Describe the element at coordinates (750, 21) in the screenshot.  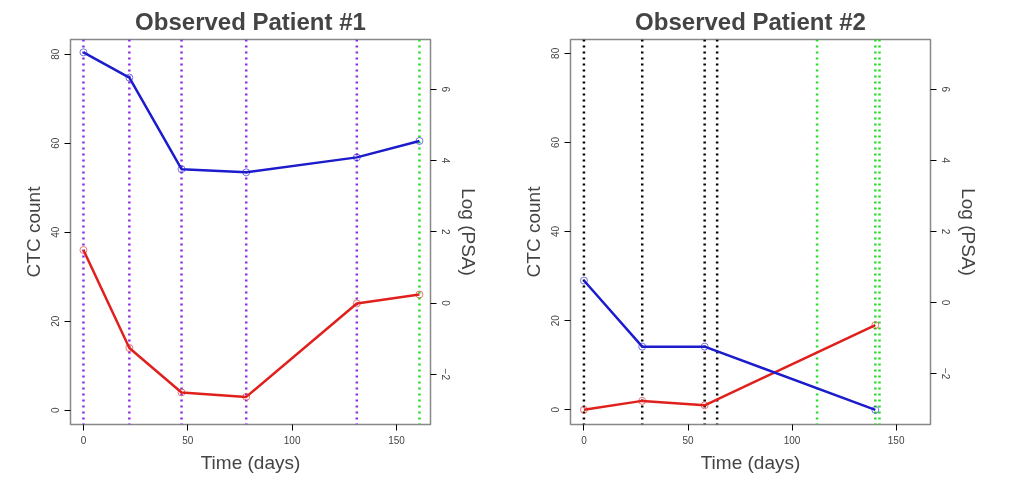
I see `chart-title: Observed Patient #2` at that location.